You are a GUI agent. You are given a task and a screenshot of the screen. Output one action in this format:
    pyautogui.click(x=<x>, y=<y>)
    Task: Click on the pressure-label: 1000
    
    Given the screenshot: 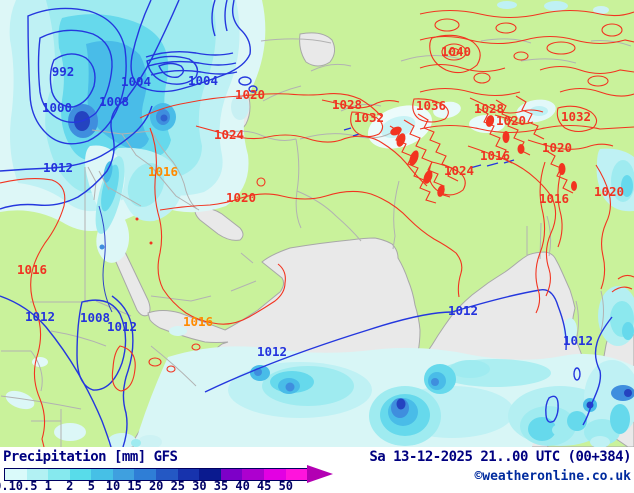 What is the action you would take?
    pyautogui.click(x=57, y=107)
    